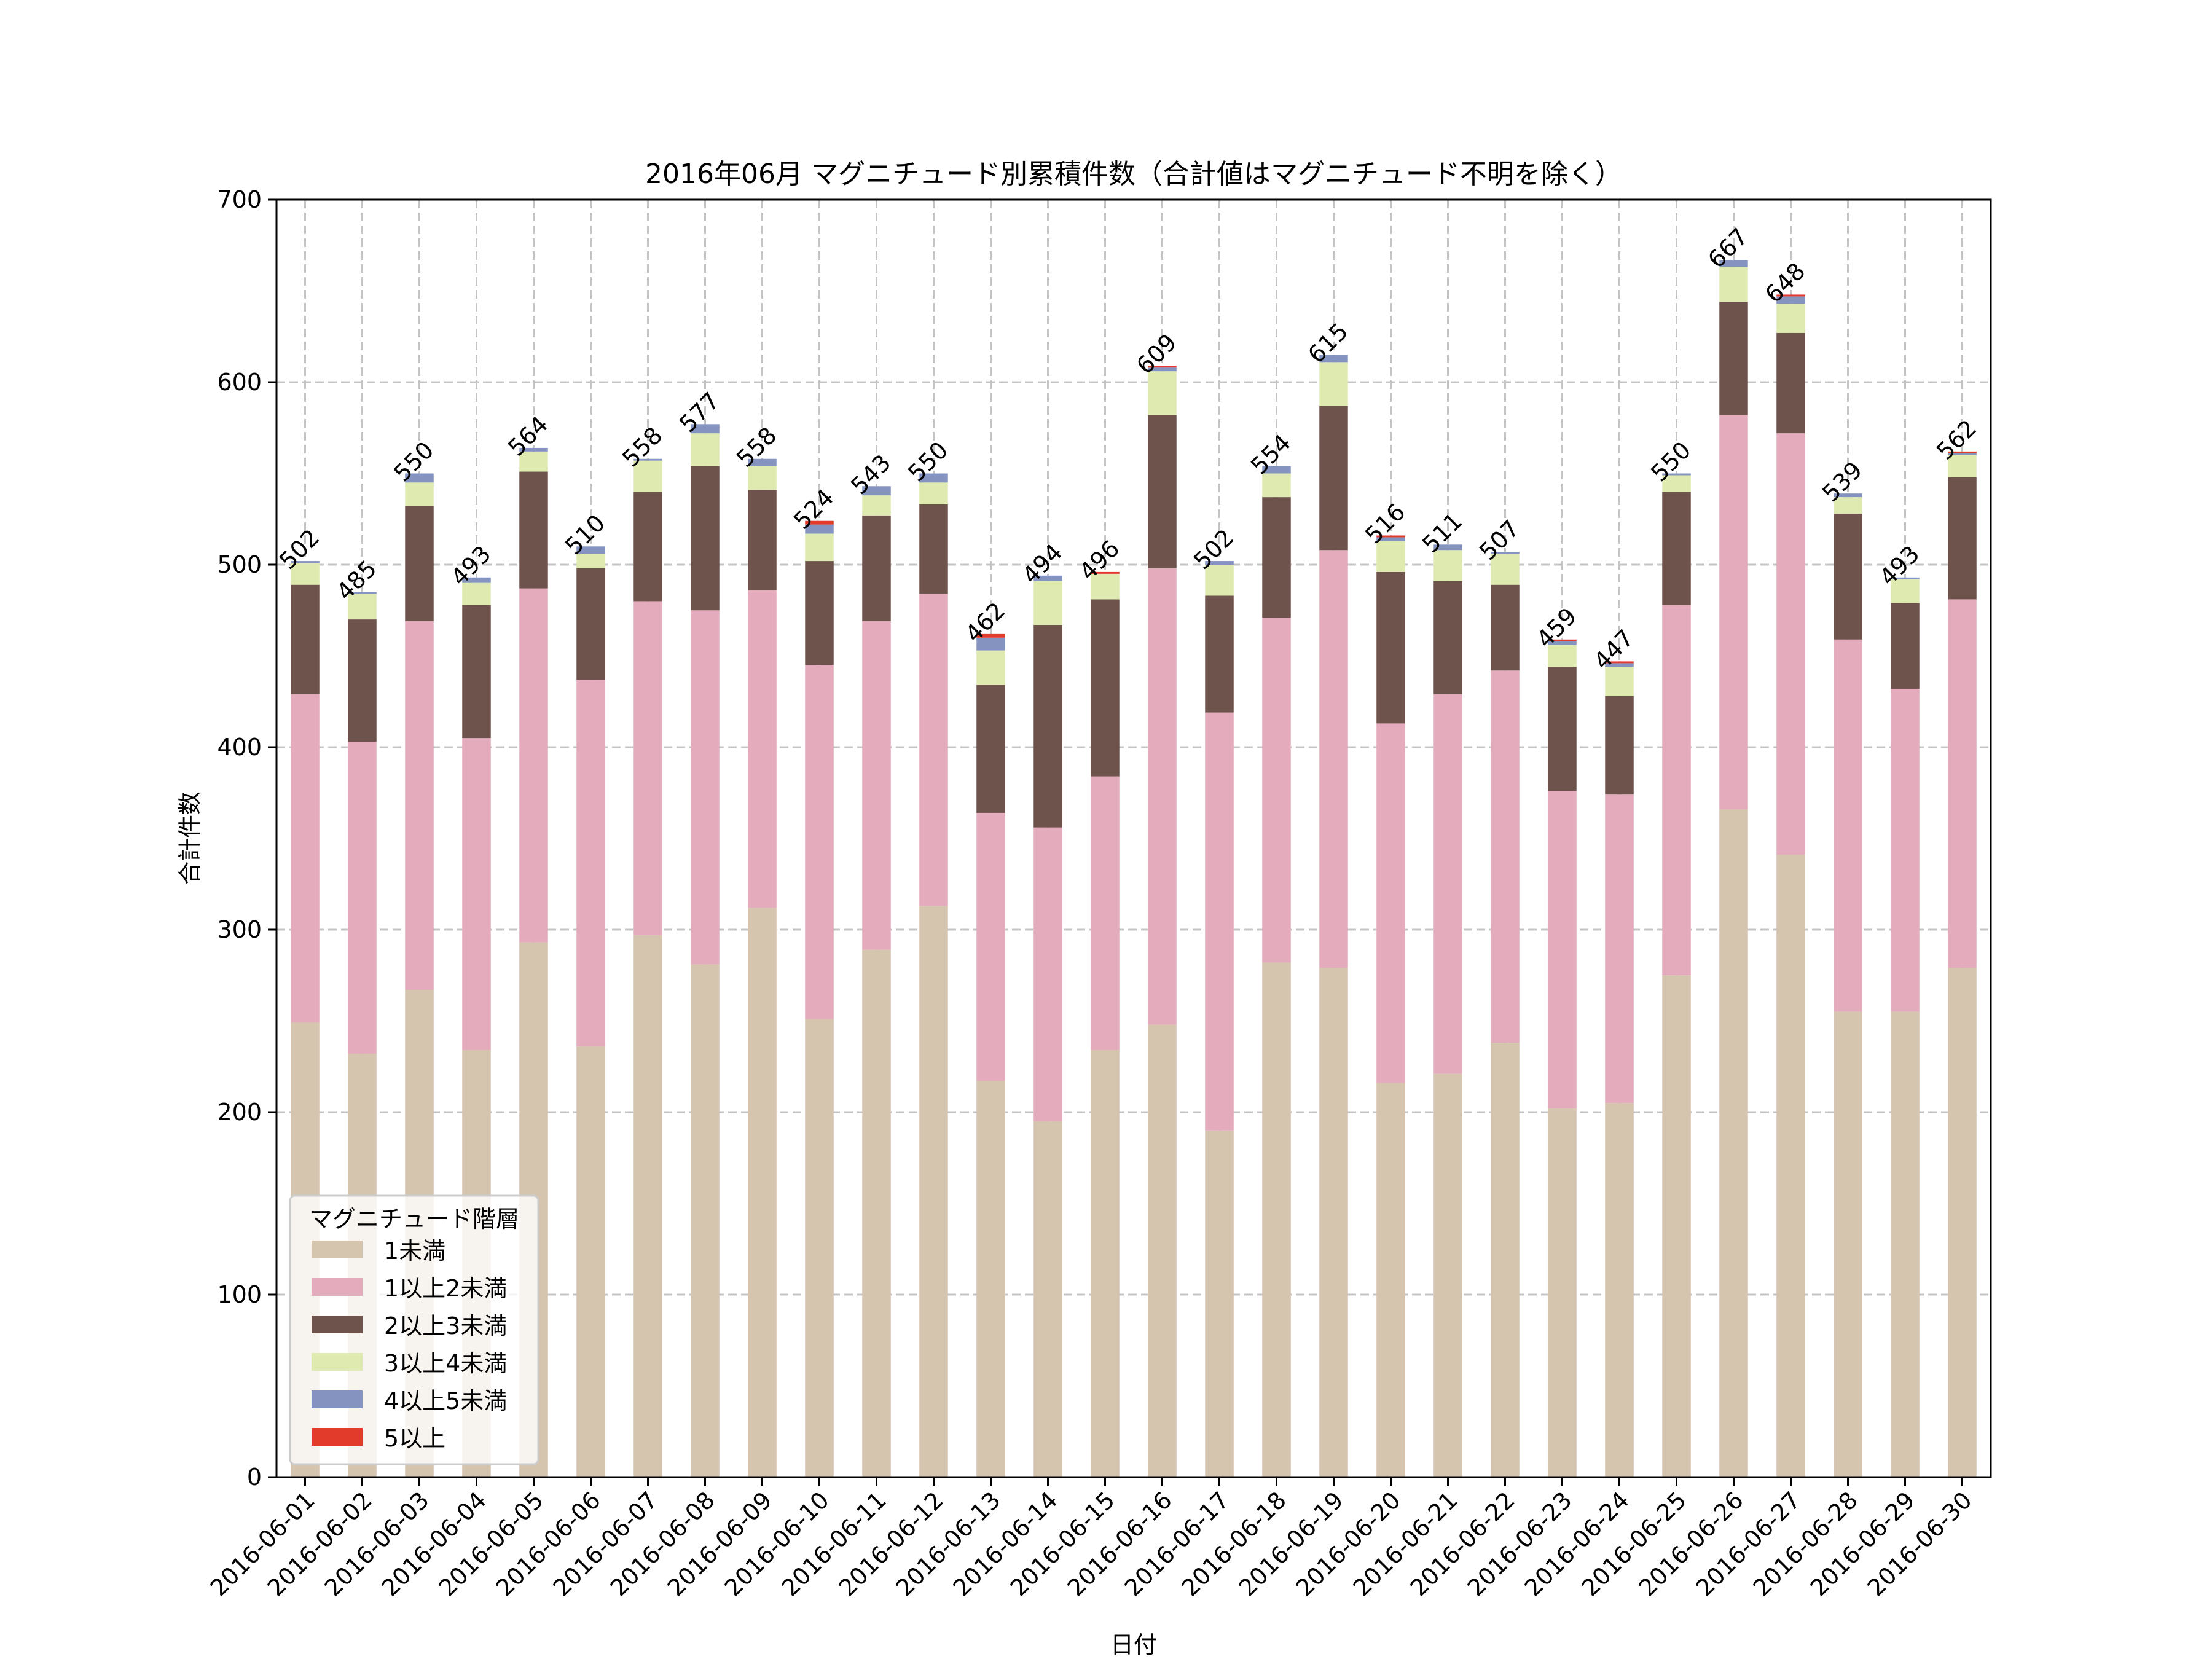 This screenshot has width=2212, height=1659. What do you see at coordinates (239, 564) in the screenshot?
I see `y-tick-label: 500` at bounding box center [239, 564].